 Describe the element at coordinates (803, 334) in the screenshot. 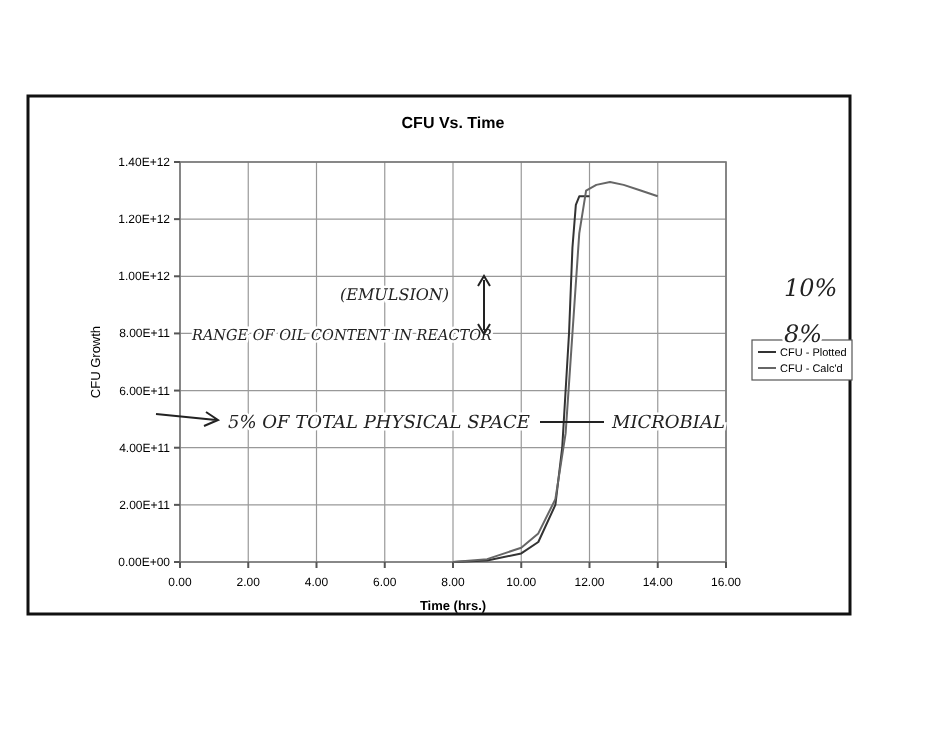

I see `text: 8%` at that location.